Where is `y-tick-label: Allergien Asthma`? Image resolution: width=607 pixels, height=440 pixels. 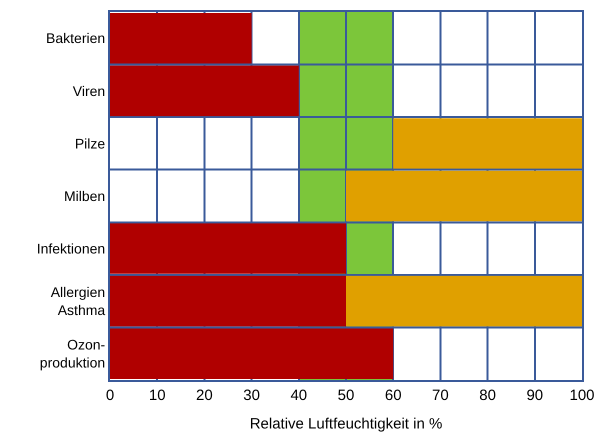
y-tick-label: Allergien Asthma is located at coordinates (78, 301).